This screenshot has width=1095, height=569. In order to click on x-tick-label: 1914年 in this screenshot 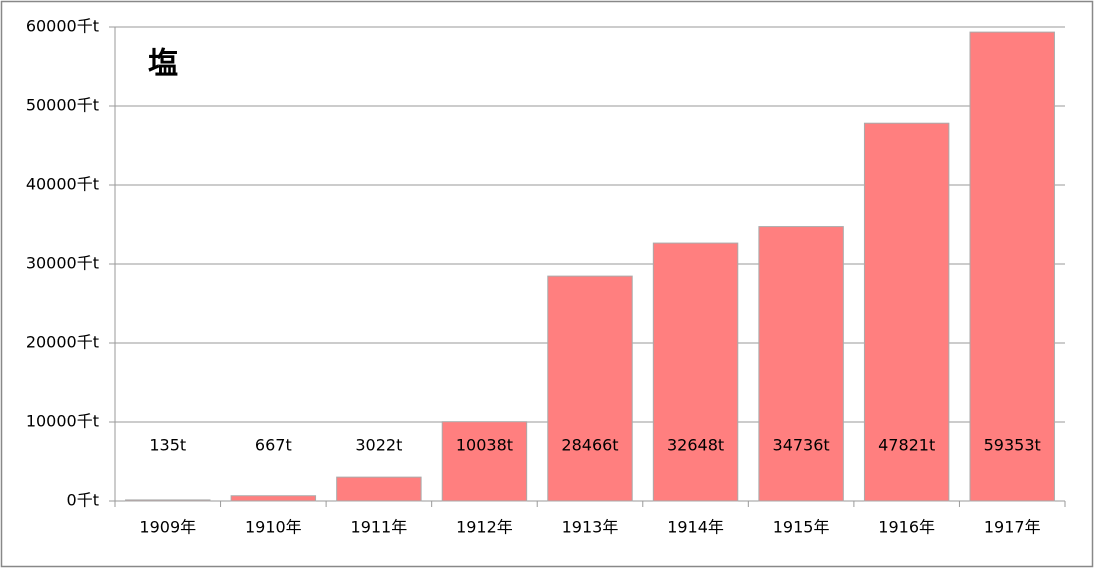, I will do `click(695, 527)`.